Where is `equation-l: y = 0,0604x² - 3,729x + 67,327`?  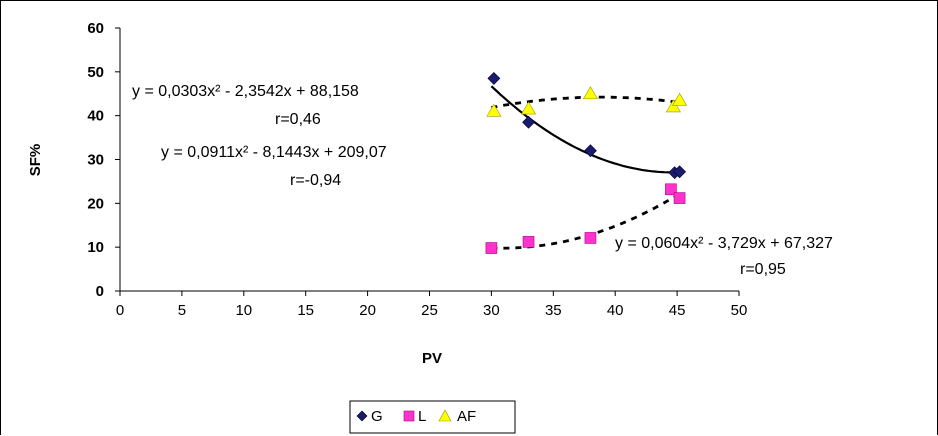 equation-l: y = 0,0604x² - 3,729x + 67,327 is located at coordinates (724, 243).